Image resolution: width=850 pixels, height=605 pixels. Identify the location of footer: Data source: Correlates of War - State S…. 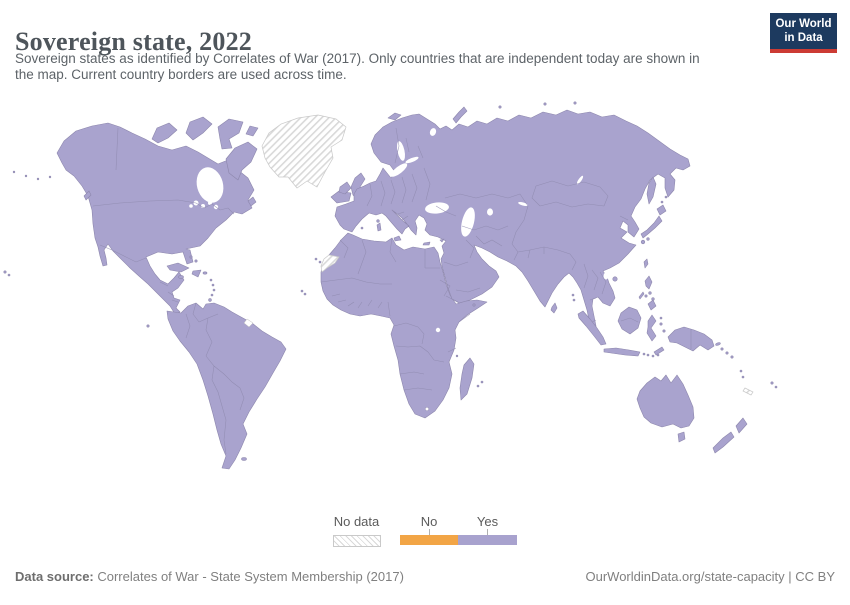
(425, 576).